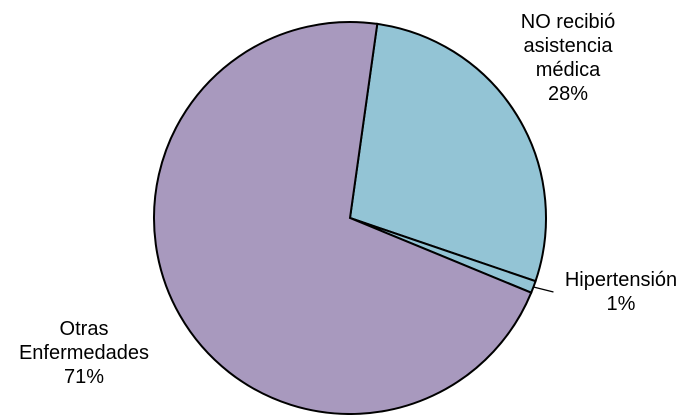 Image resolution: width=696 pixels, height=415 pixels. Describe the element at coordinates (568, 58) in the screenshot. I see `slice-label-no-recibio: NO recibió asistencia médica 28%` at that location.